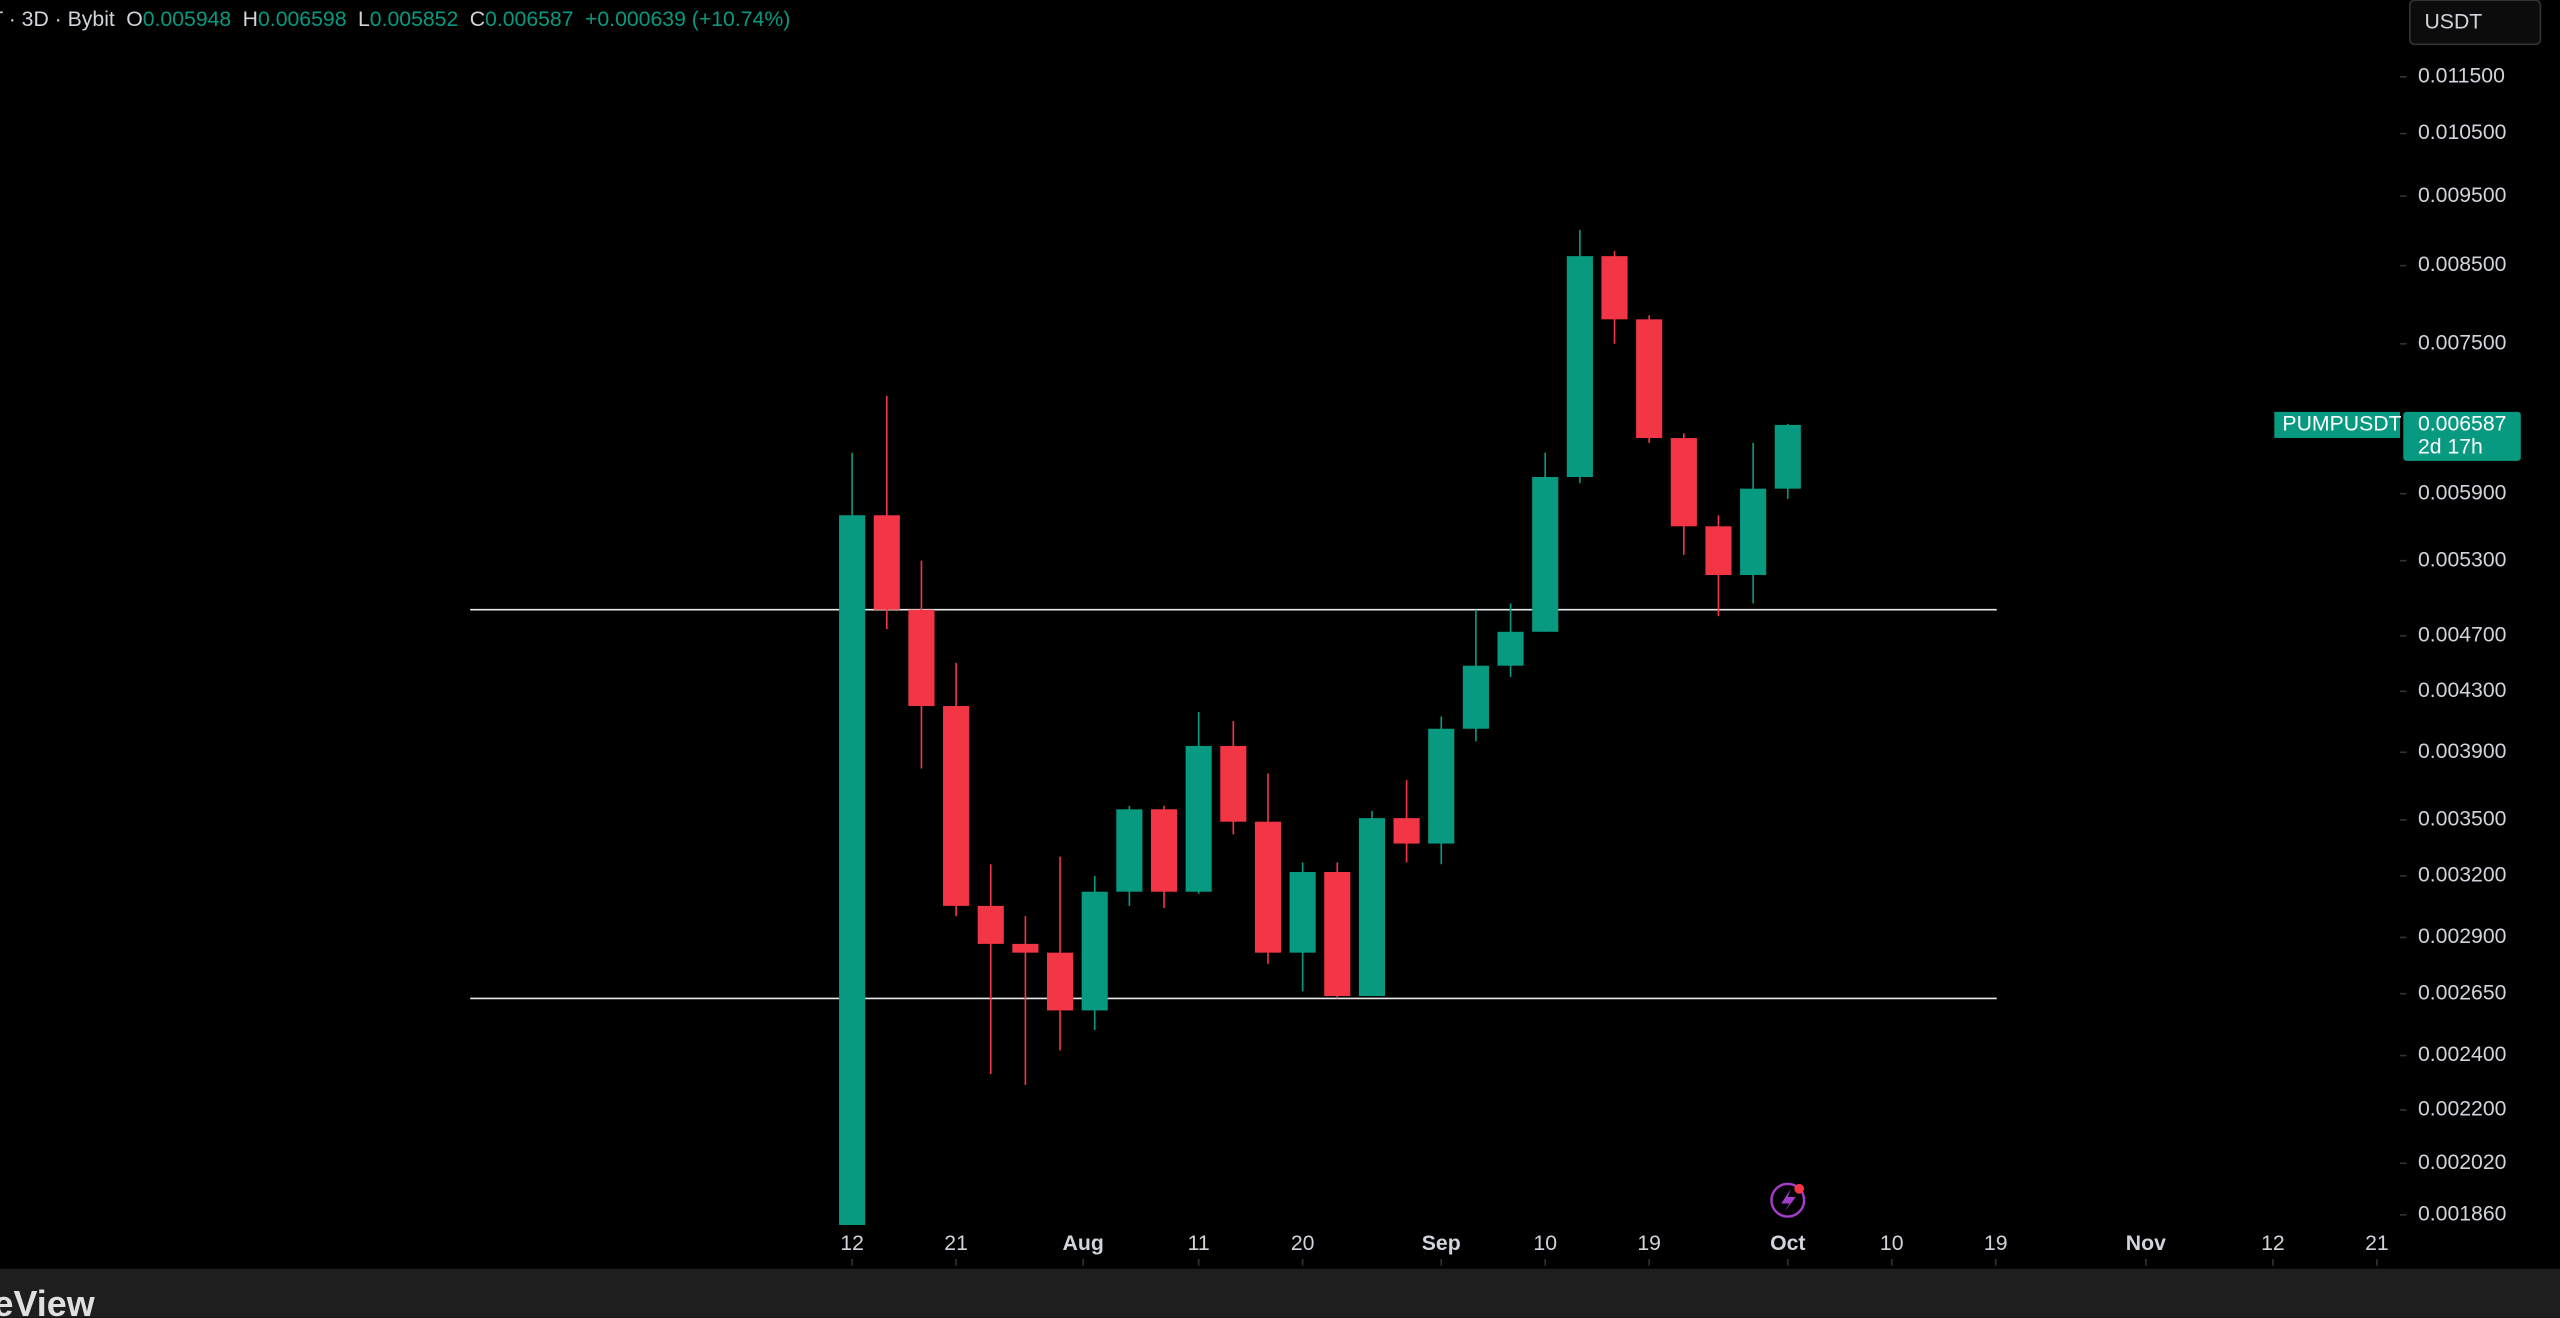 This screenshot has height=1318, width=2560. I want to click on currency-label: USDT, so click(2453, 22).